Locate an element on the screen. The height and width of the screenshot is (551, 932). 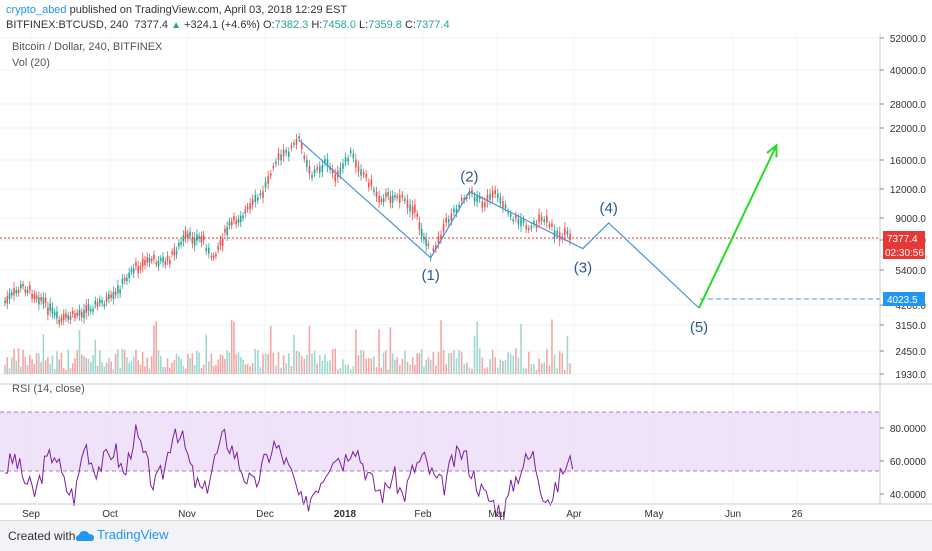
tradingview-logo: TradingView is located at coordinates (122, 534).